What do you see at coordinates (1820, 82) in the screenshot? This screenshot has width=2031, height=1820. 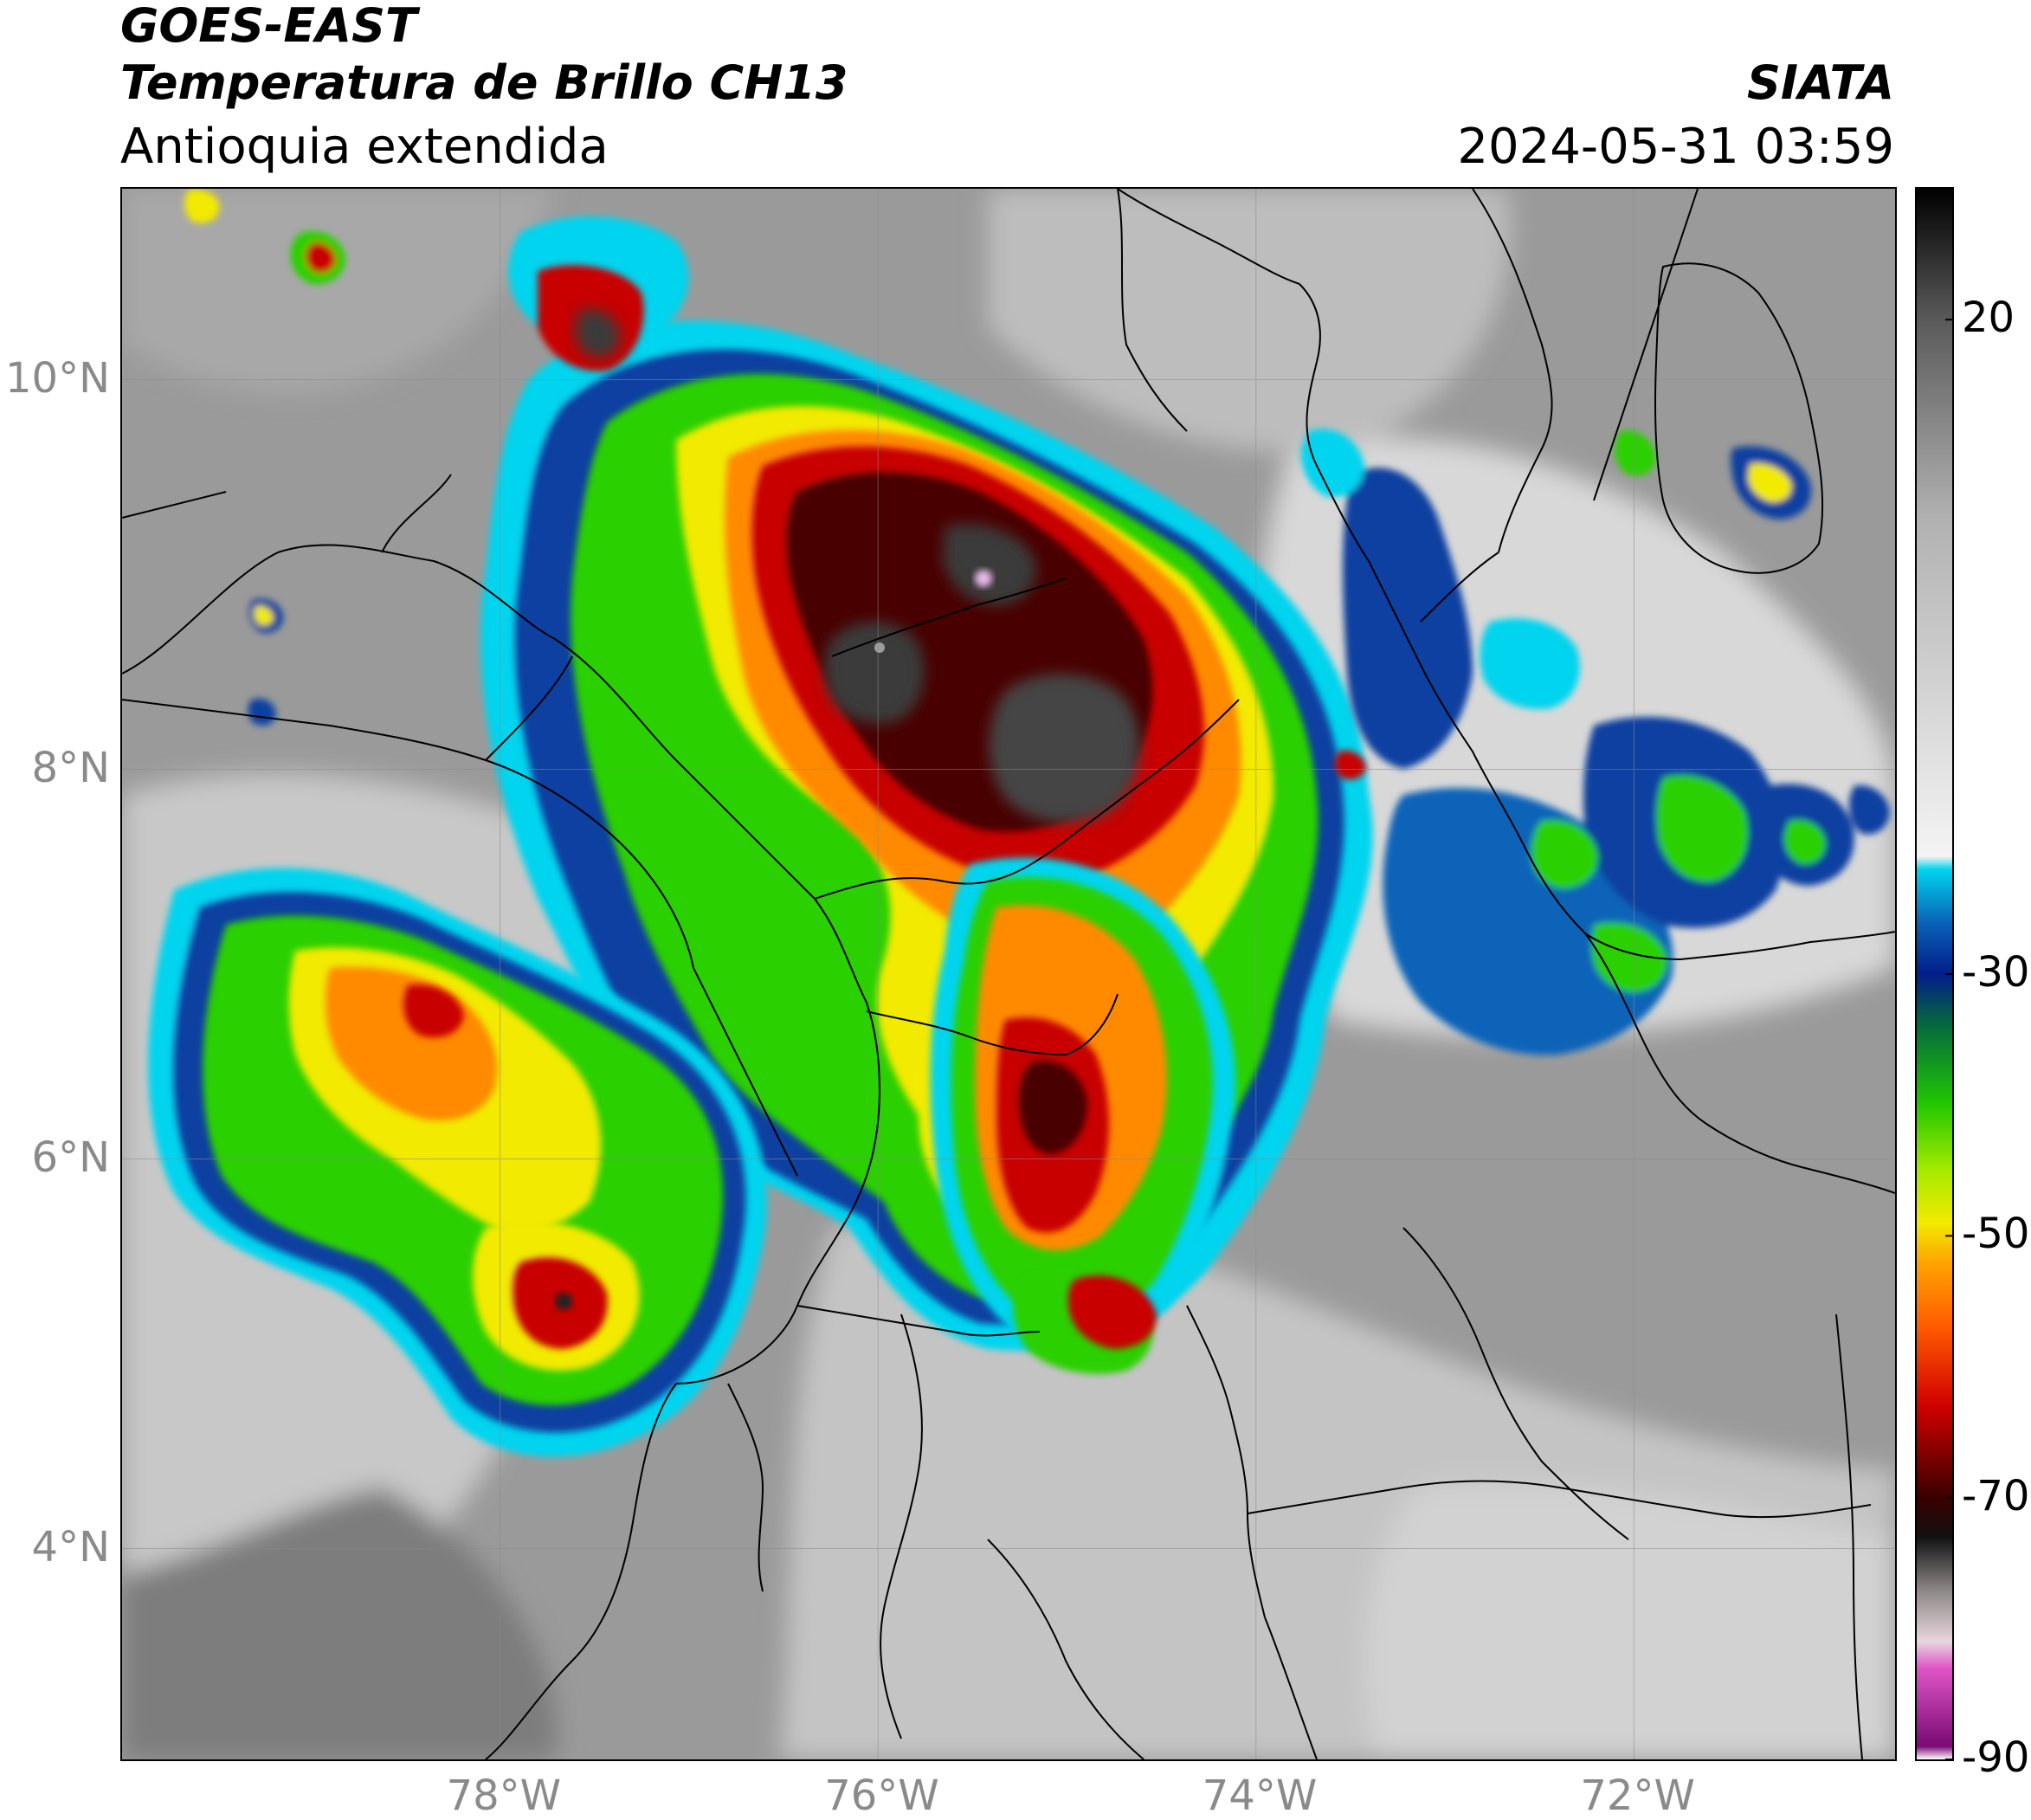 I see `organization-label: SIATA` at bounding box center [1820, 82].